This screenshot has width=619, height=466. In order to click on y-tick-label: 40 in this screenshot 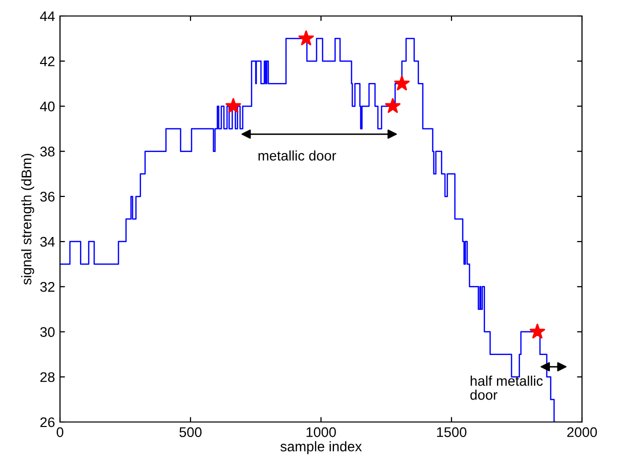, I will do `click(47, 107)`.